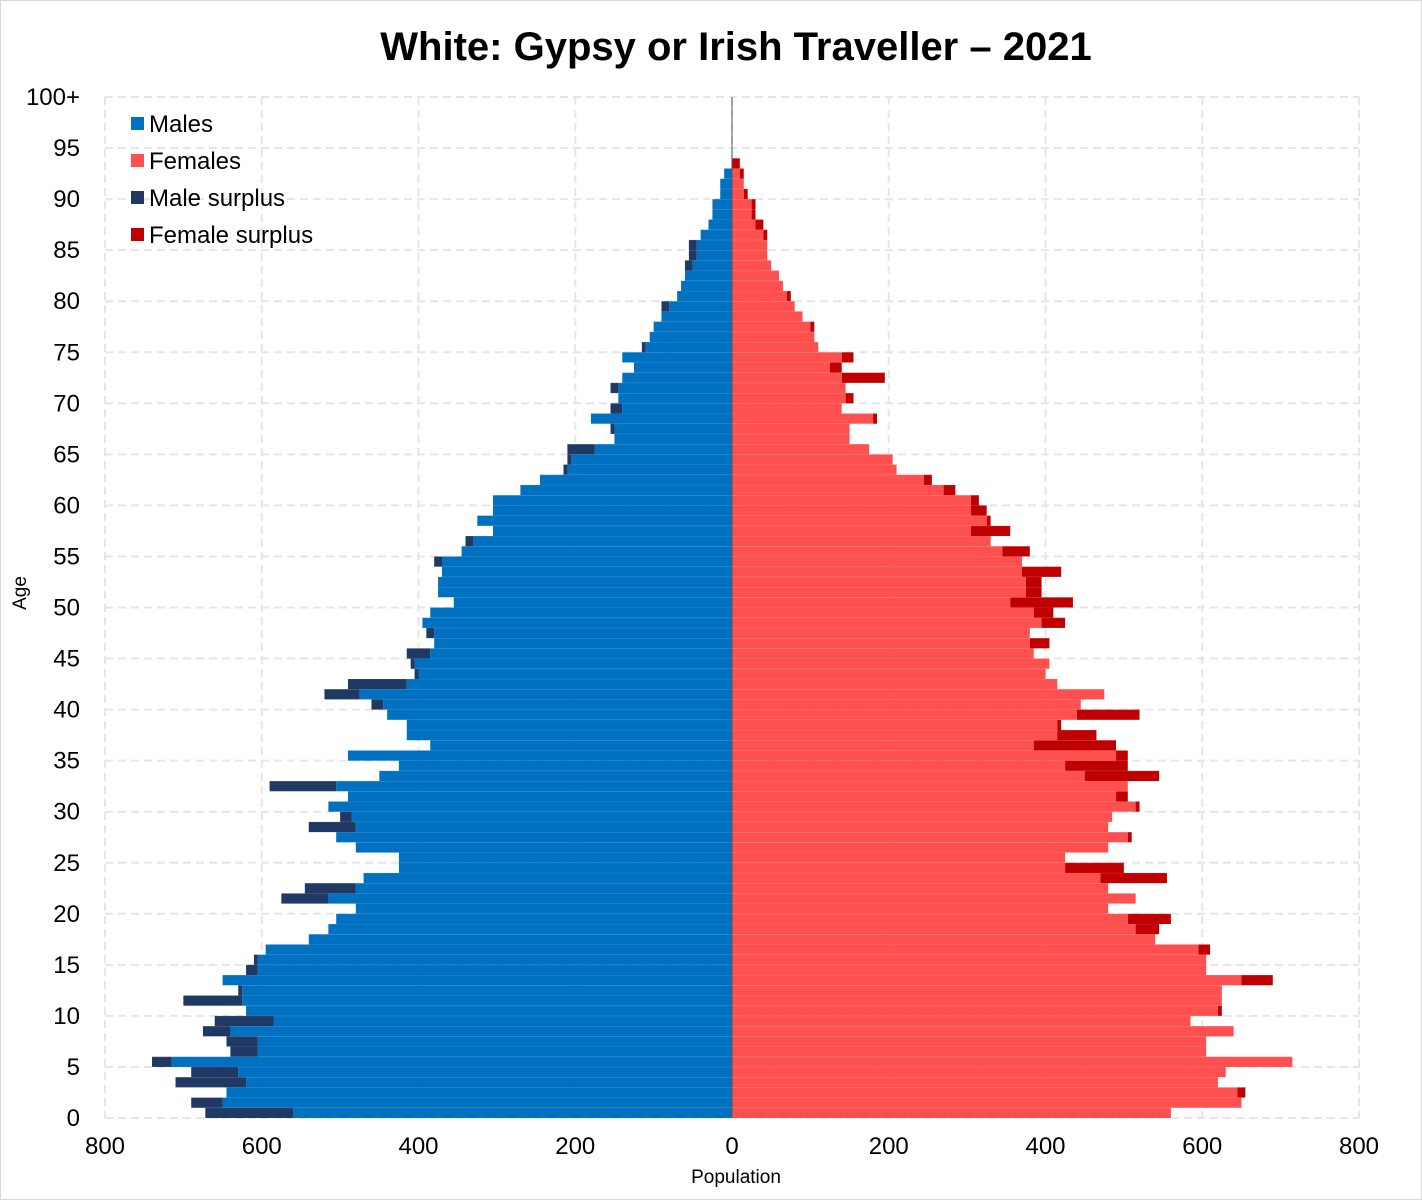 The width and height of the screenshot is (1422, 1200). I want to click on y-tick-label: 30, so click(66, 812).